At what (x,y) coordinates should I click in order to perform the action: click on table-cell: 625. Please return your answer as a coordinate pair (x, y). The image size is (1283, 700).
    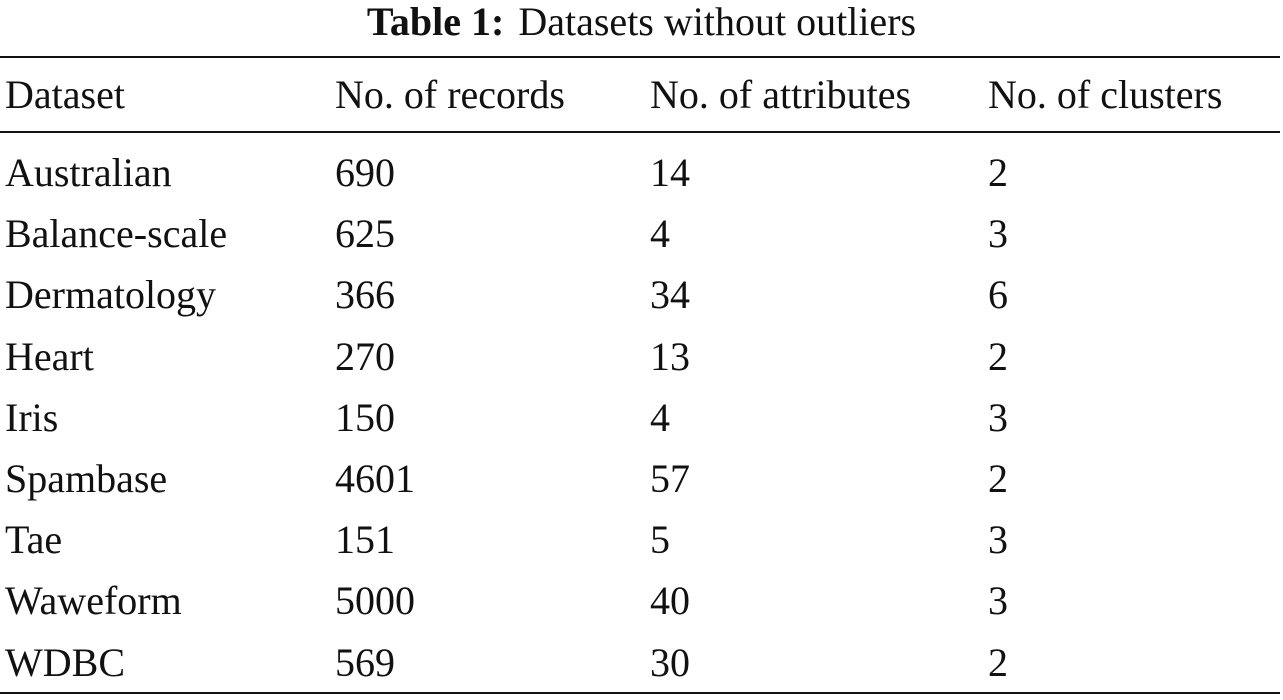
    Looking at the image, I should click on (365, 234).